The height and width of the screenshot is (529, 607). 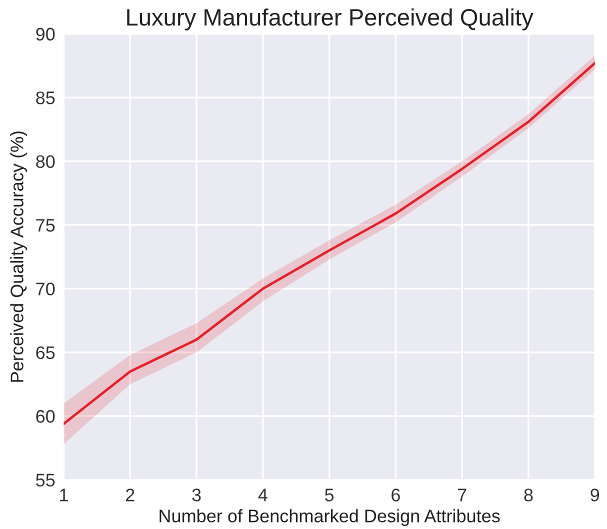 What do you see at coordinates (45, 480) in the screenshot?
I see `y-tick-label: 55` at bounding box center [45, 480].